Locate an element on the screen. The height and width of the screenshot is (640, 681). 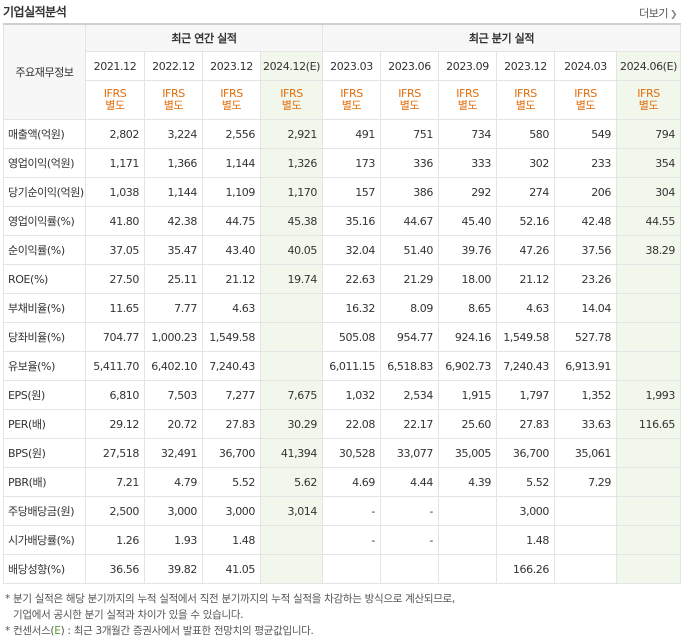
value-cell: 44.67 is located at coordinates (409, 221).